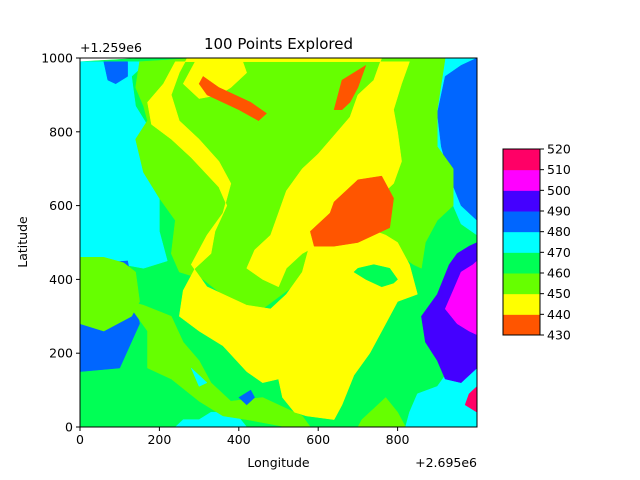 The width and height of the screenshot is (640, 480). I want to click on y-tick-label: 600, so click(61, 205).